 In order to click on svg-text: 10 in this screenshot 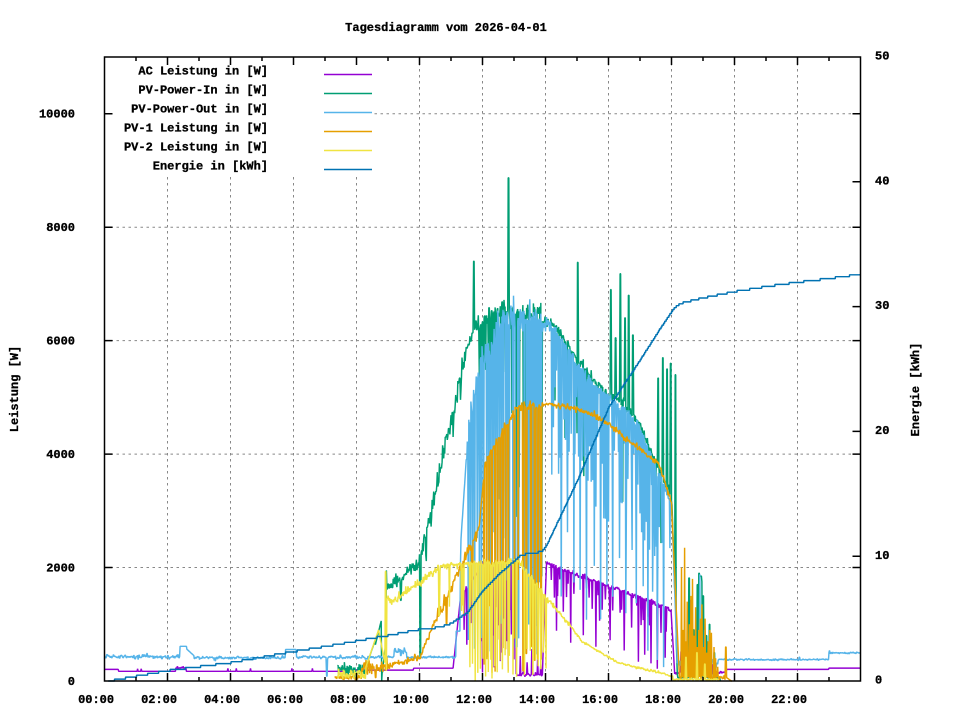, I will do `click(882, 556)`.